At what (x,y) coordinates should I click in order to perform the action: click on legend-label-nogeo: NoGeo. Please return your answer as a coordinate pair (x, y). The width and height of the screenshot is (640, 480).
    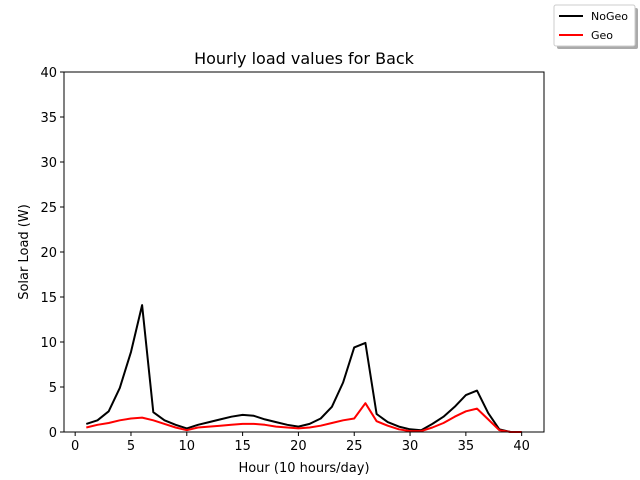
    Looking at the image, I should click on (609, 16).